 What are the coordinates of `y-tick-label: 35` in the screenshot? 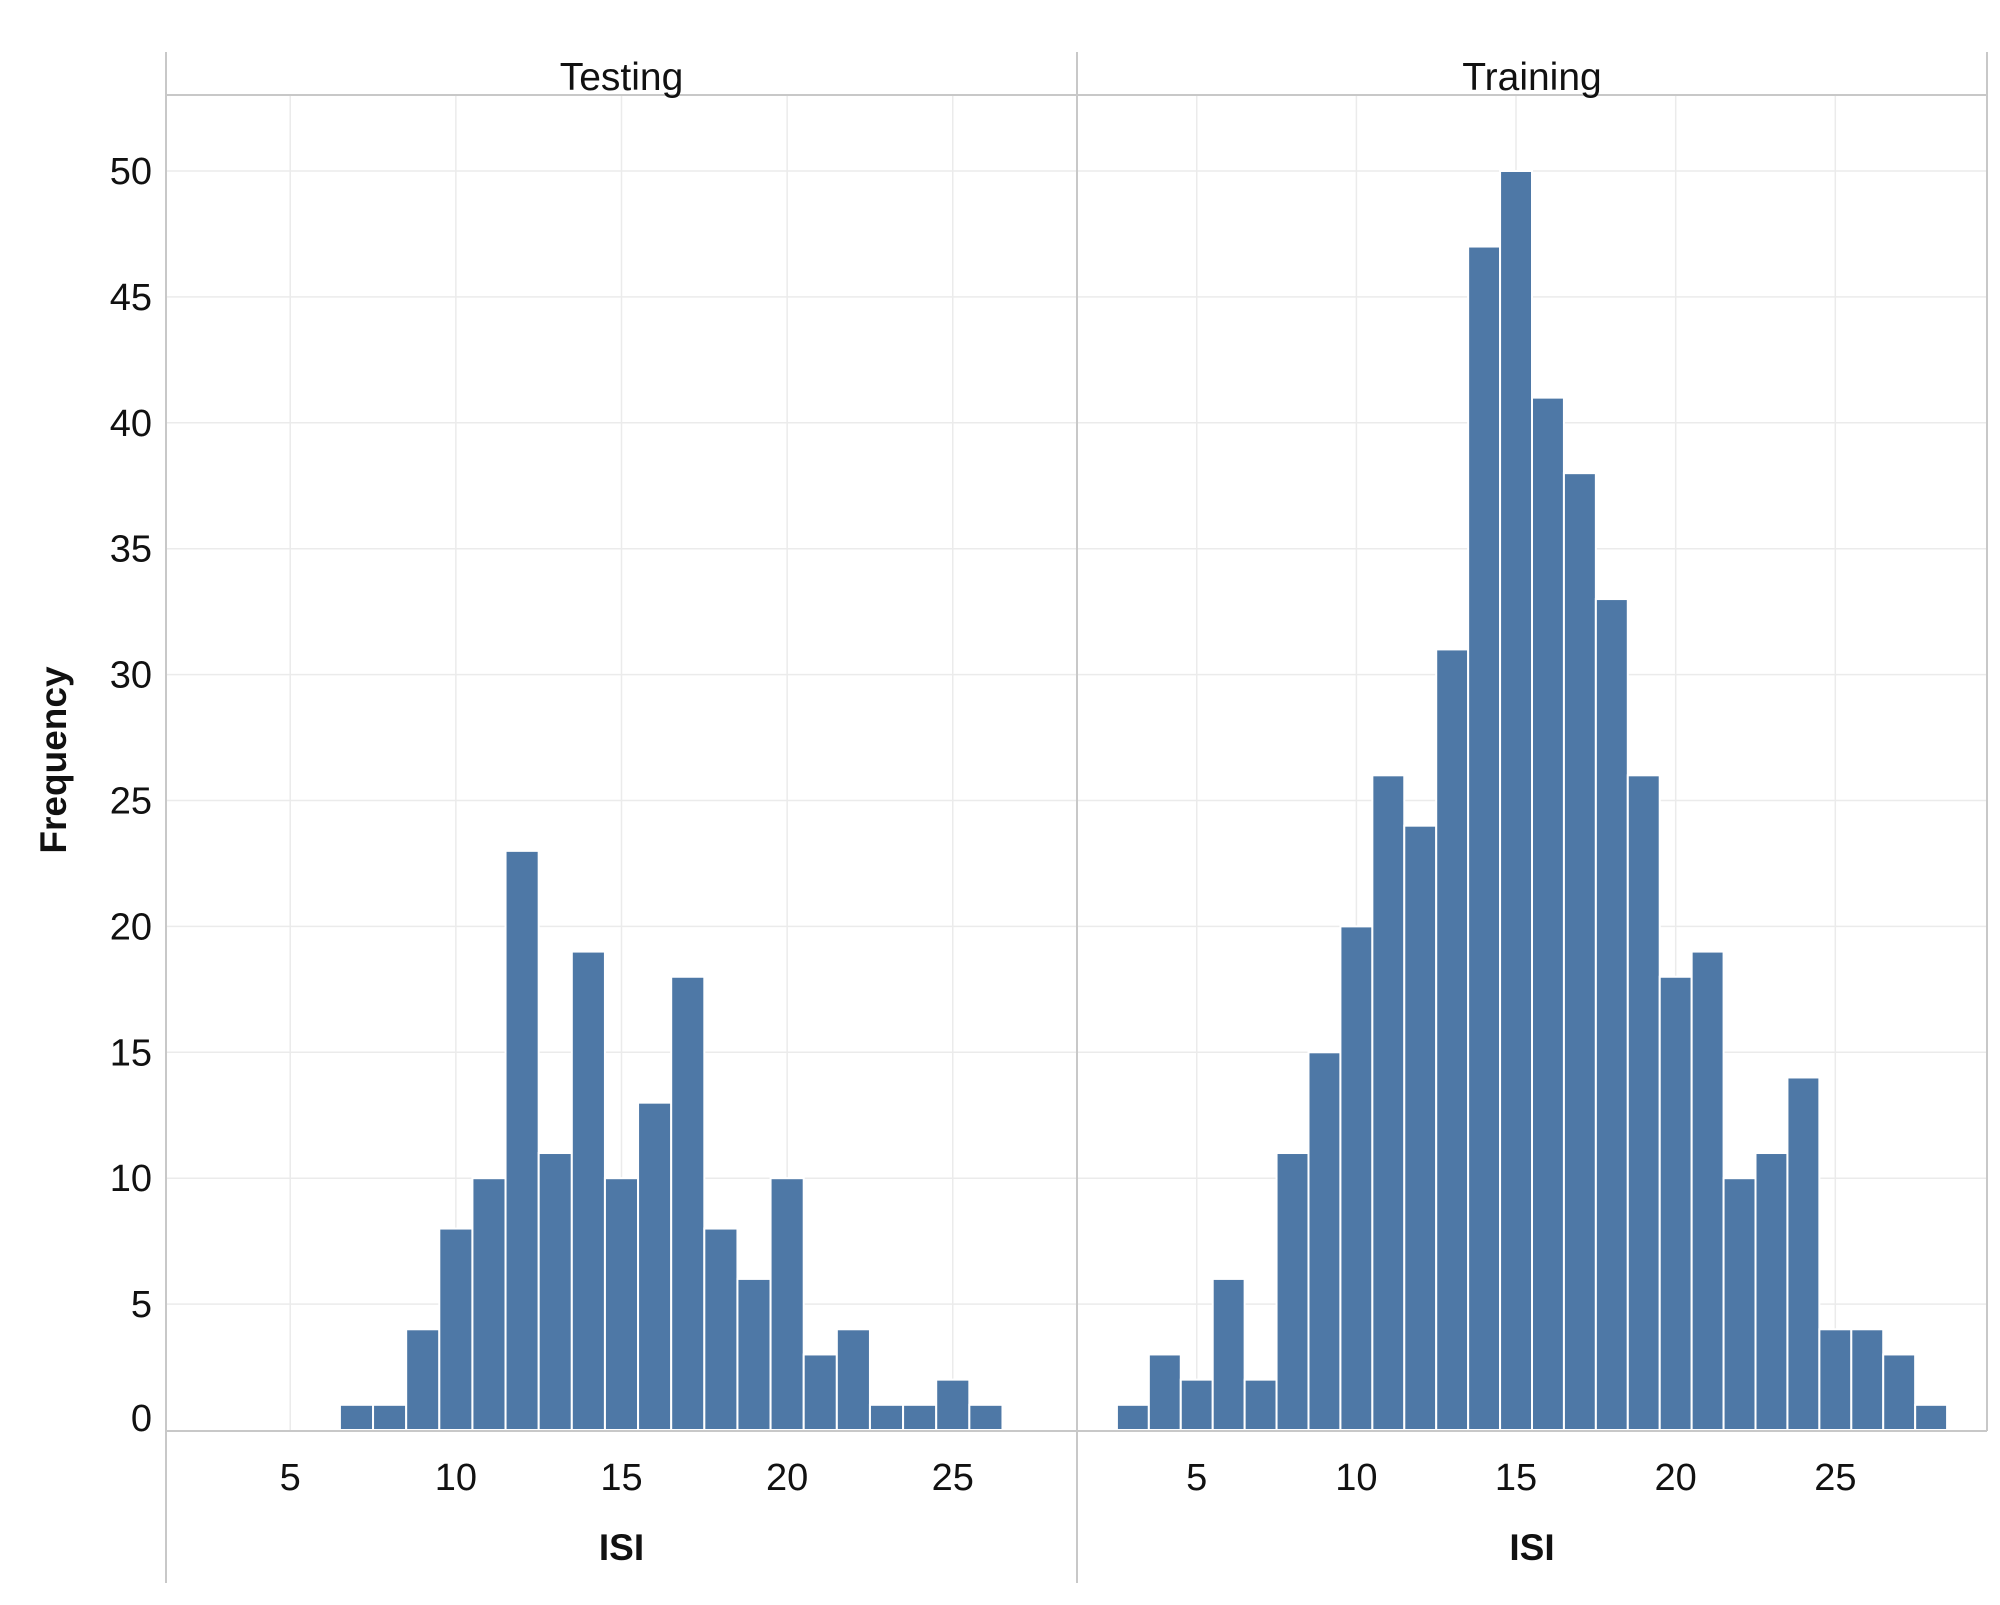 It's located at (131, 550).